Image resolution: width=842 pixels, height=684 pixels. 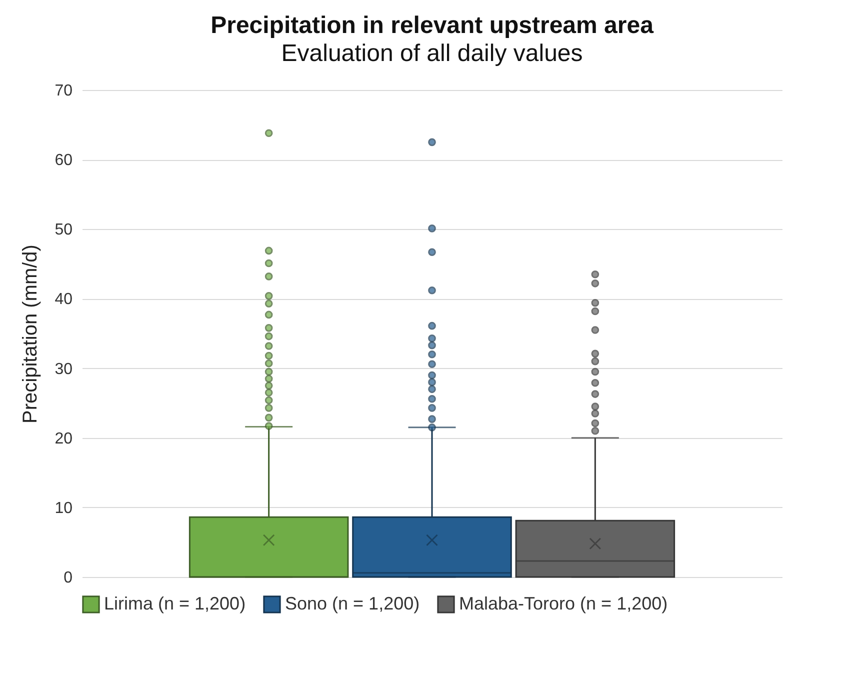 I want to click on y-axis-title: Precipitation (mm/d), so click(x=31, y=334).